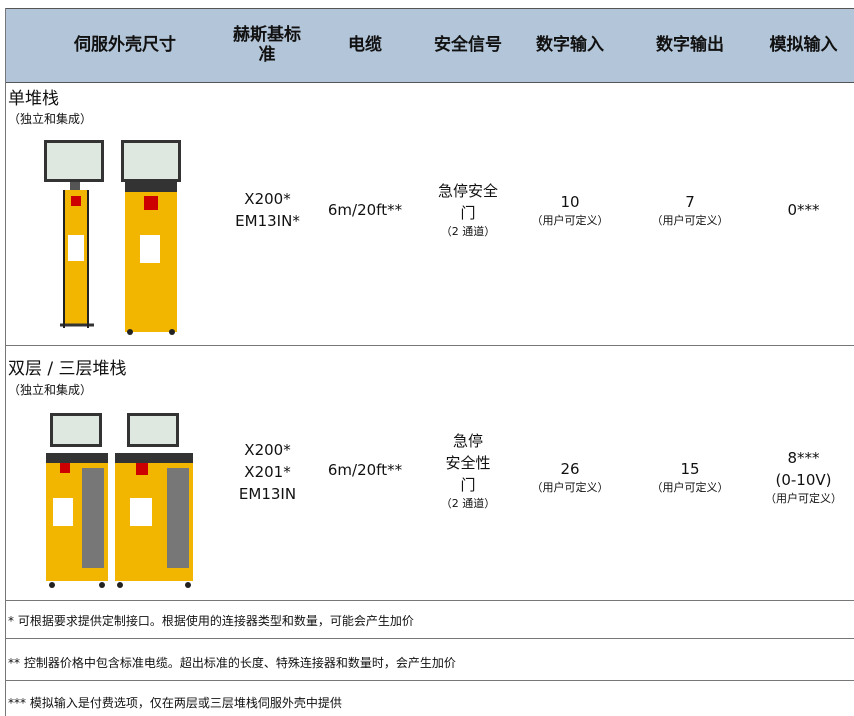  Describe the element at coordinates (365, 44) in the screenshot. I see `header-cell: 电缆` at that location.